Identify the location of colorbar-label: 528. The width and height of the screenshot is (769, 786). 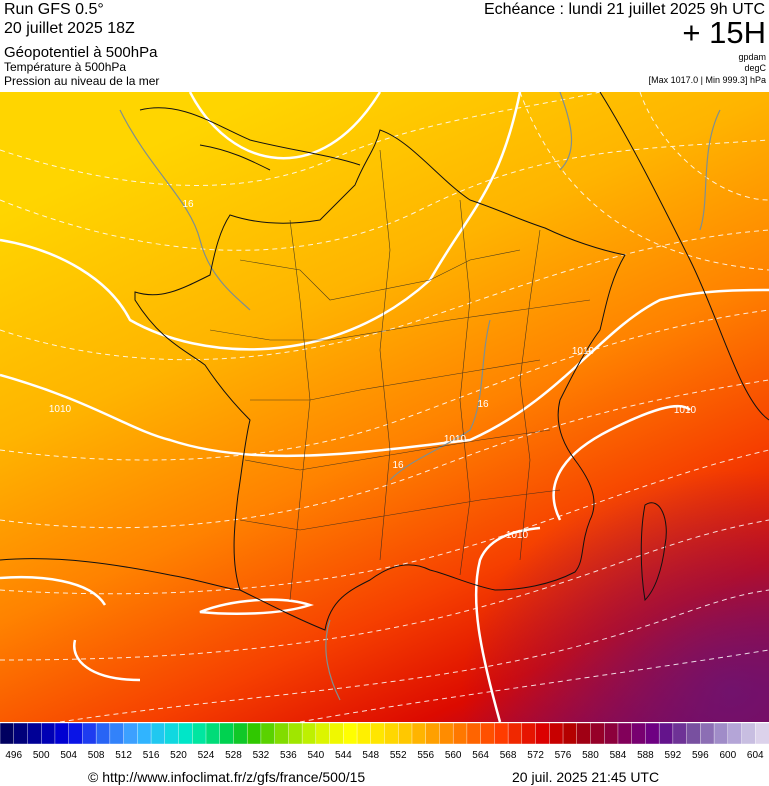
(233, 755).